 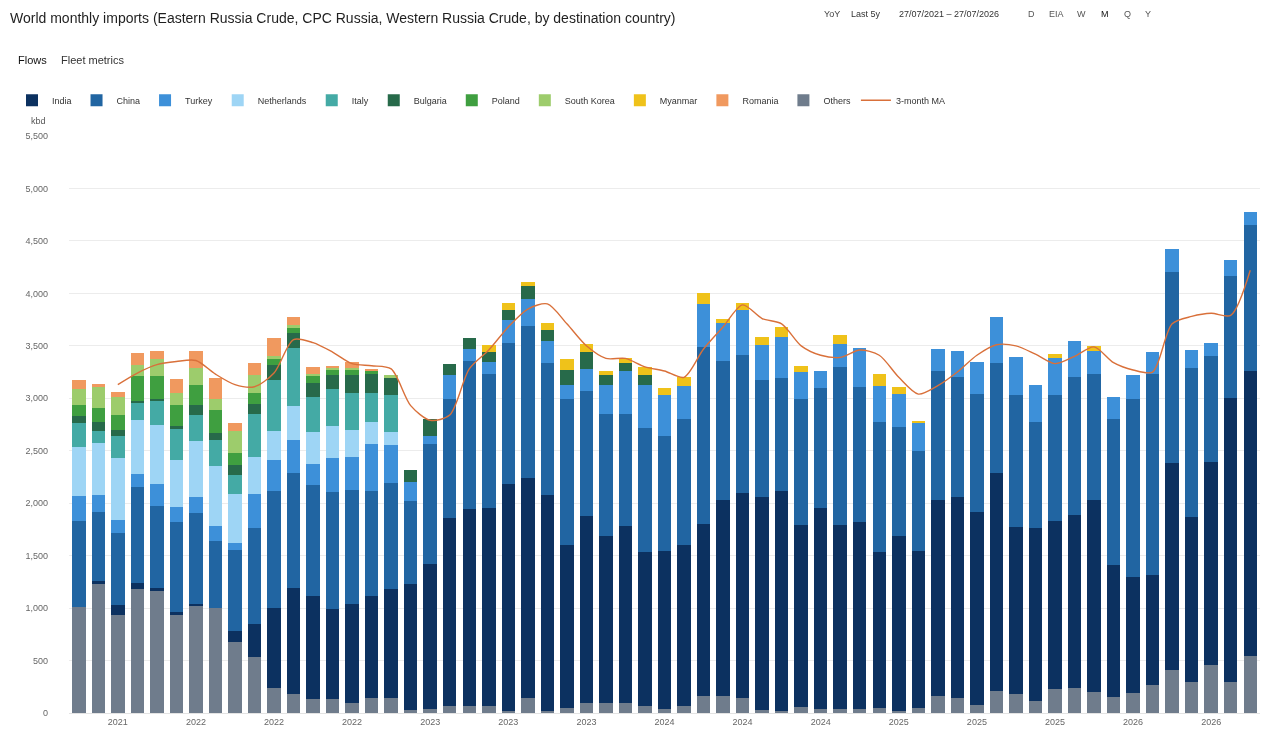 What do you see at coordinates (128, 100) in the screenshot?
I see `legend-label: China` at bounding box center [128, 100].